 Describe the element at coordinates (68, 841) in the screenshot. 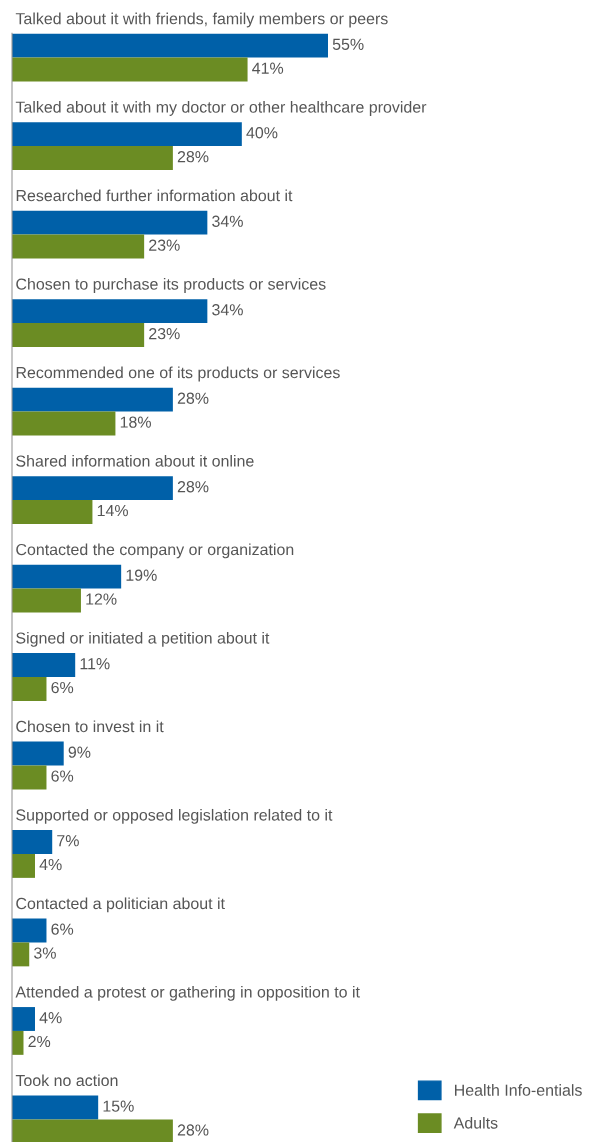

I see `data-label: 7%` at that location.